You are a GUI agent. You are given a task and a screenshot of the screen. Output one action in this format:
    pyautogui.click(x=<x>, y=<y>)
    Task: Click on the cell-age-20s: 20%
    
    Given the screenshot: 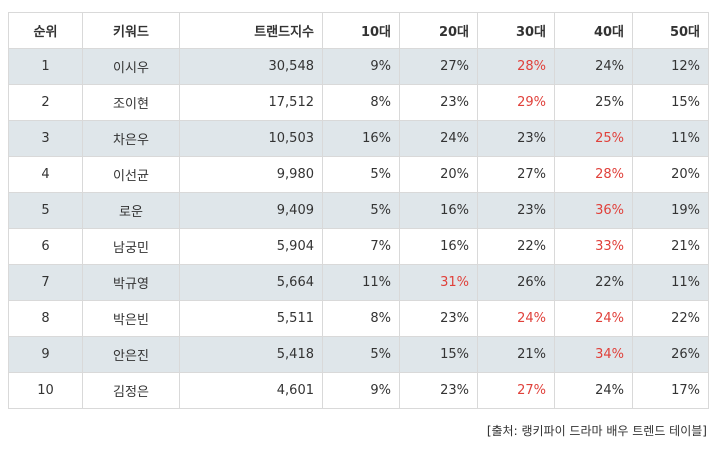 What is the action you would take?
    pyautogui.click(x=438, y=174)
    